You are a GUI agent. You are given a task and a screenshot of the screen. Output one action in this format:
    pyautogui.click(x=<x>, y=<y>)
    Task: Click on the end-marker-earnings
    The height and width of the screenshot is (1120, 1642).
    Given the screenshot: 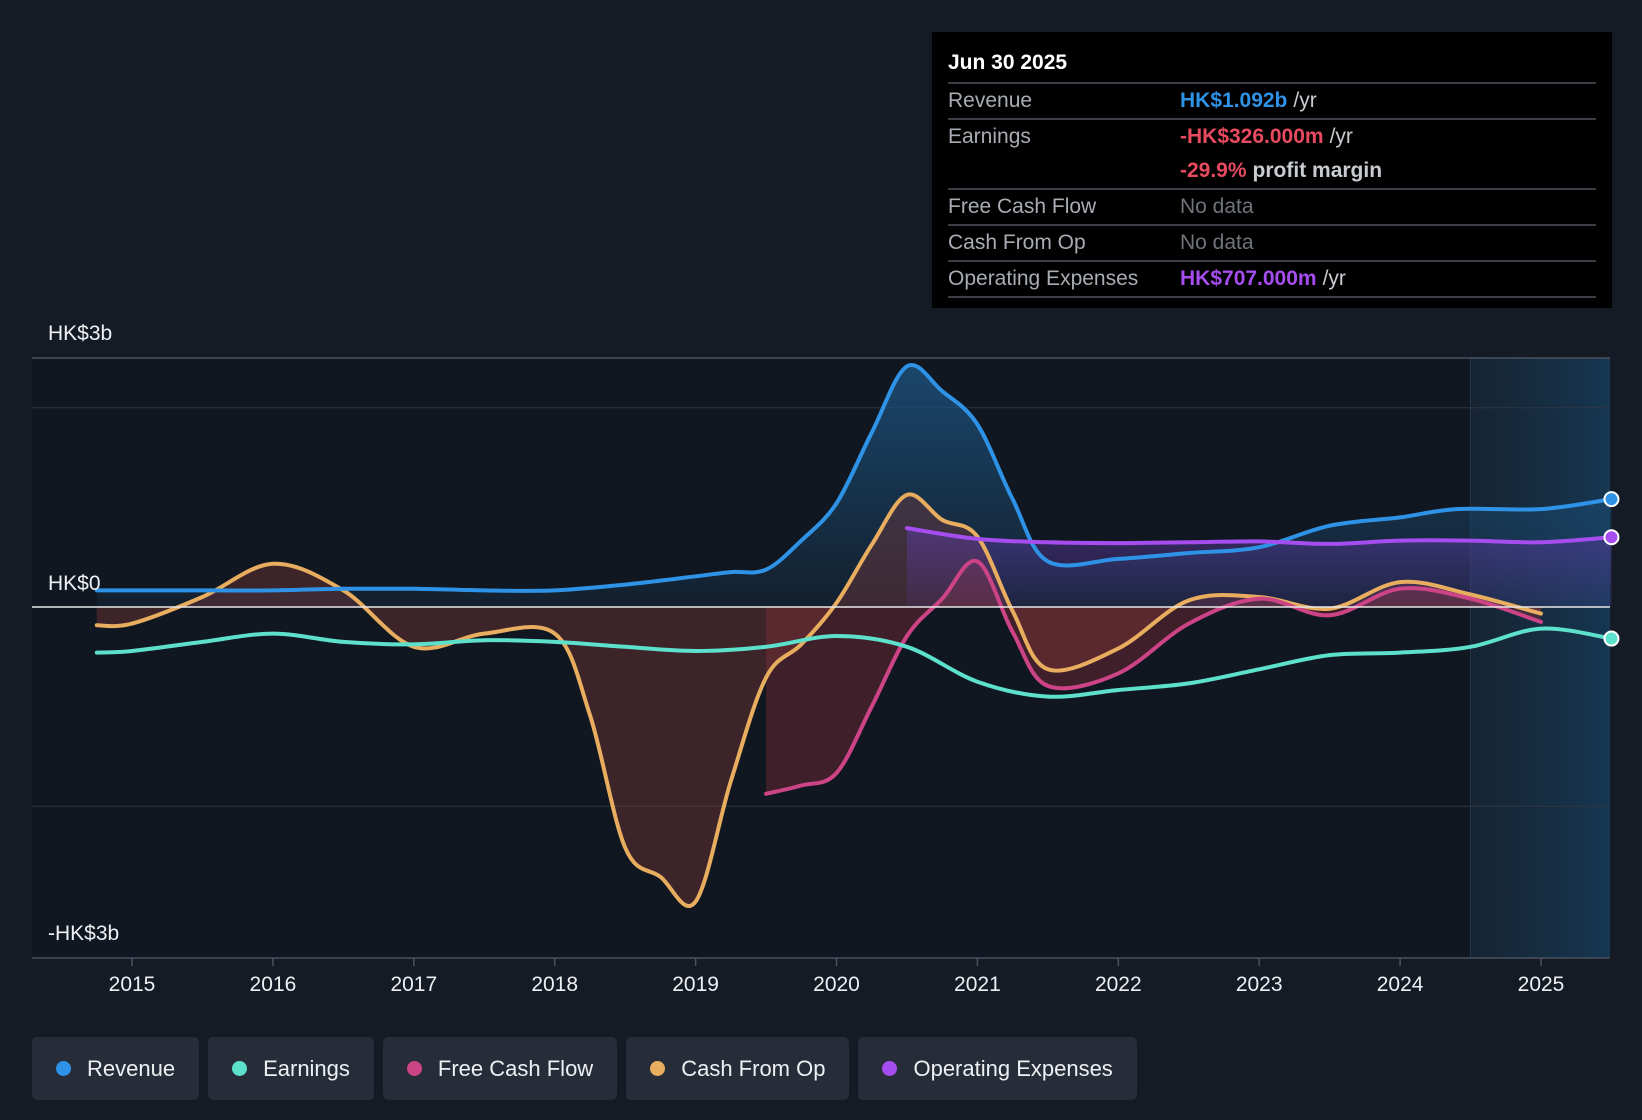 What is the action you would take?
    pyautogui.click(x=1611, y=638)
    